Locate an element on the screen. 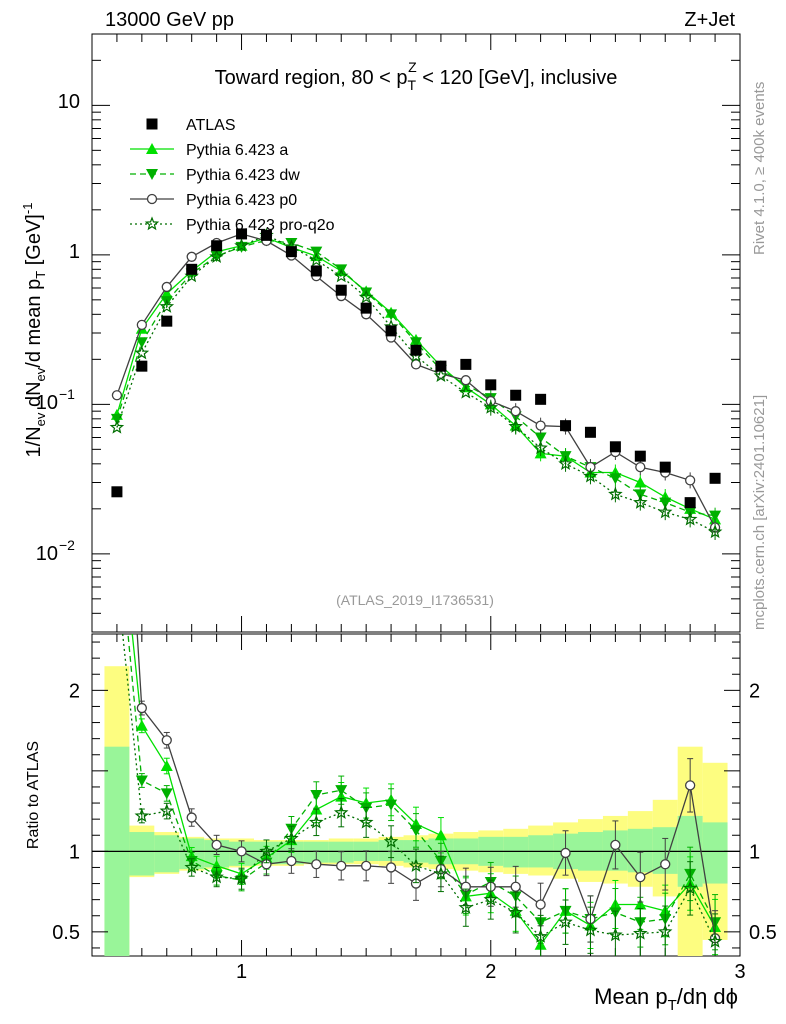 The image size is (786, 1024). ytick-label-10: 10 is located at coordinates (69, 102).